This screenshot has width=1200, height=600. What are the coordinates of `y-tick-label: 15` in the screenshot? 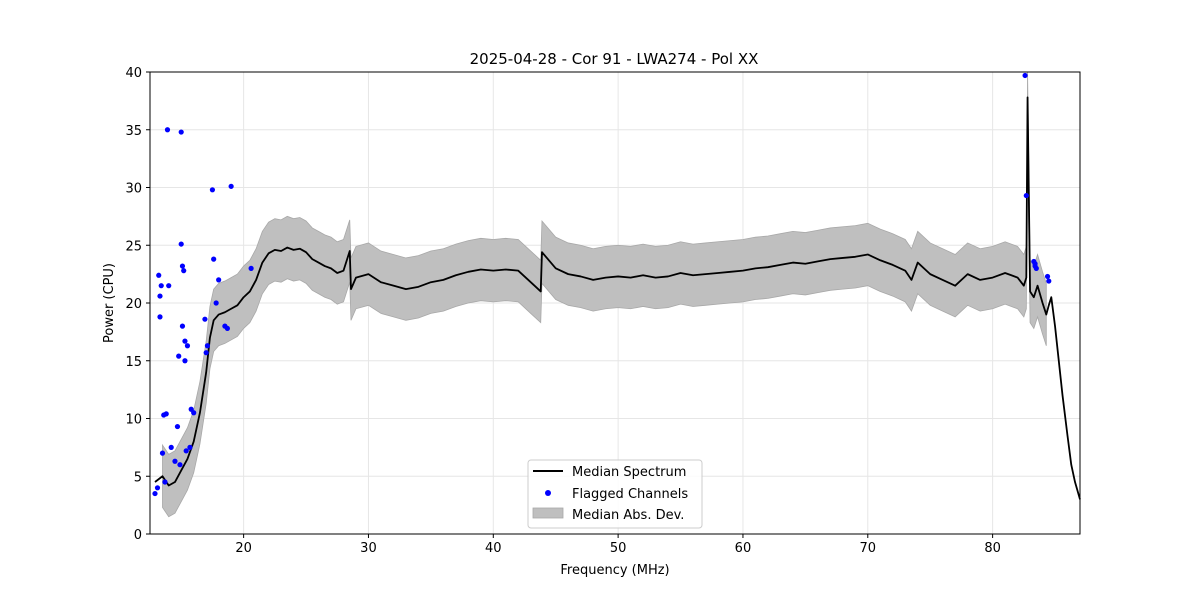 It's located at (133, 362).